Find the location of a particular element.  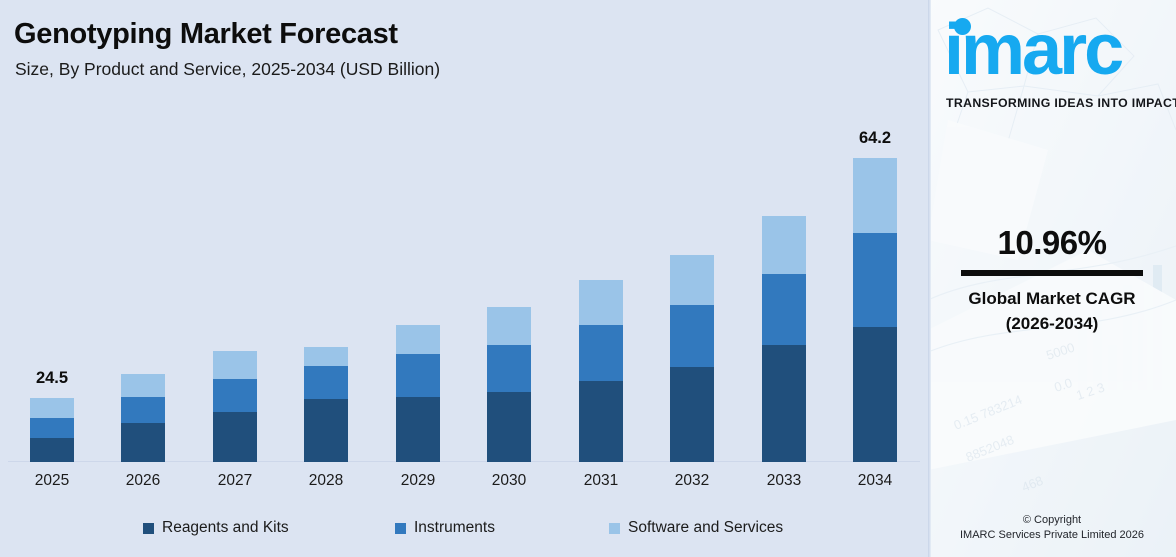

bar-segment-mid-2025 is located at coordinates (52, 428).